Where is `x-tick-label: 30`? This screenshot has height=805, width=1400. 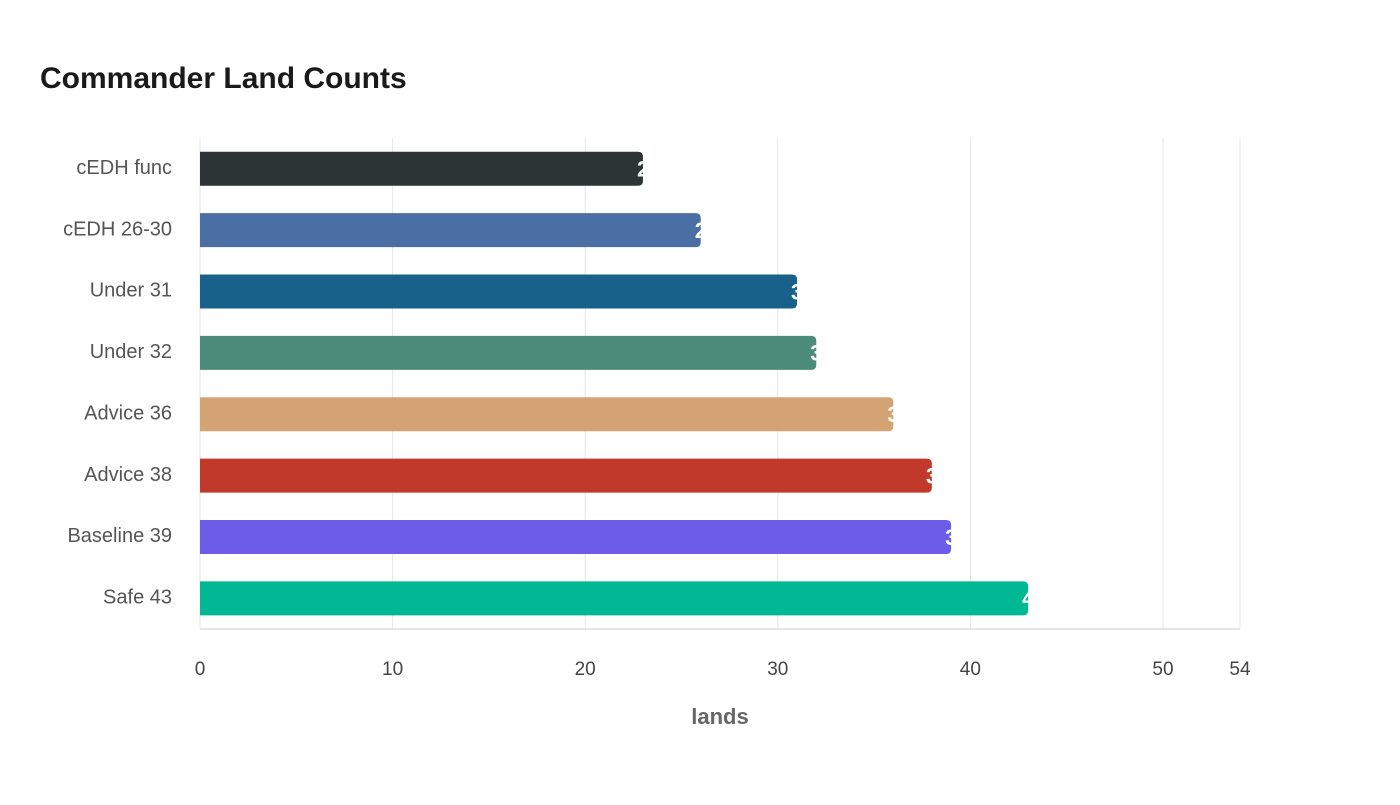 x-tick-label: 30 is located at coordinates (777, 669).